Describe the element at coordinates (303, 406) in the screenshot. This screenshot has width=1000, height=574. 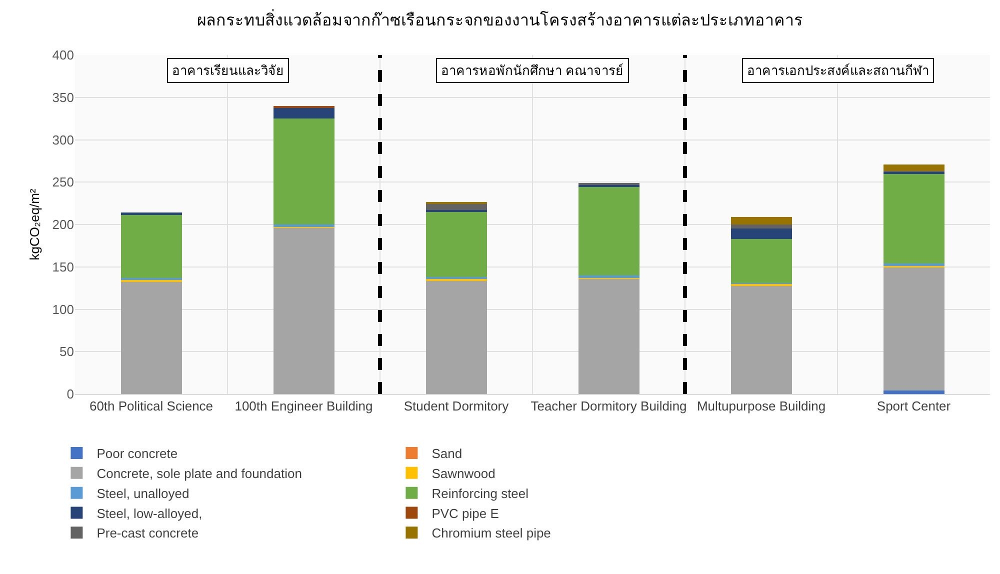
I see `x-tick-label: 100th Engineer Building` at that location.